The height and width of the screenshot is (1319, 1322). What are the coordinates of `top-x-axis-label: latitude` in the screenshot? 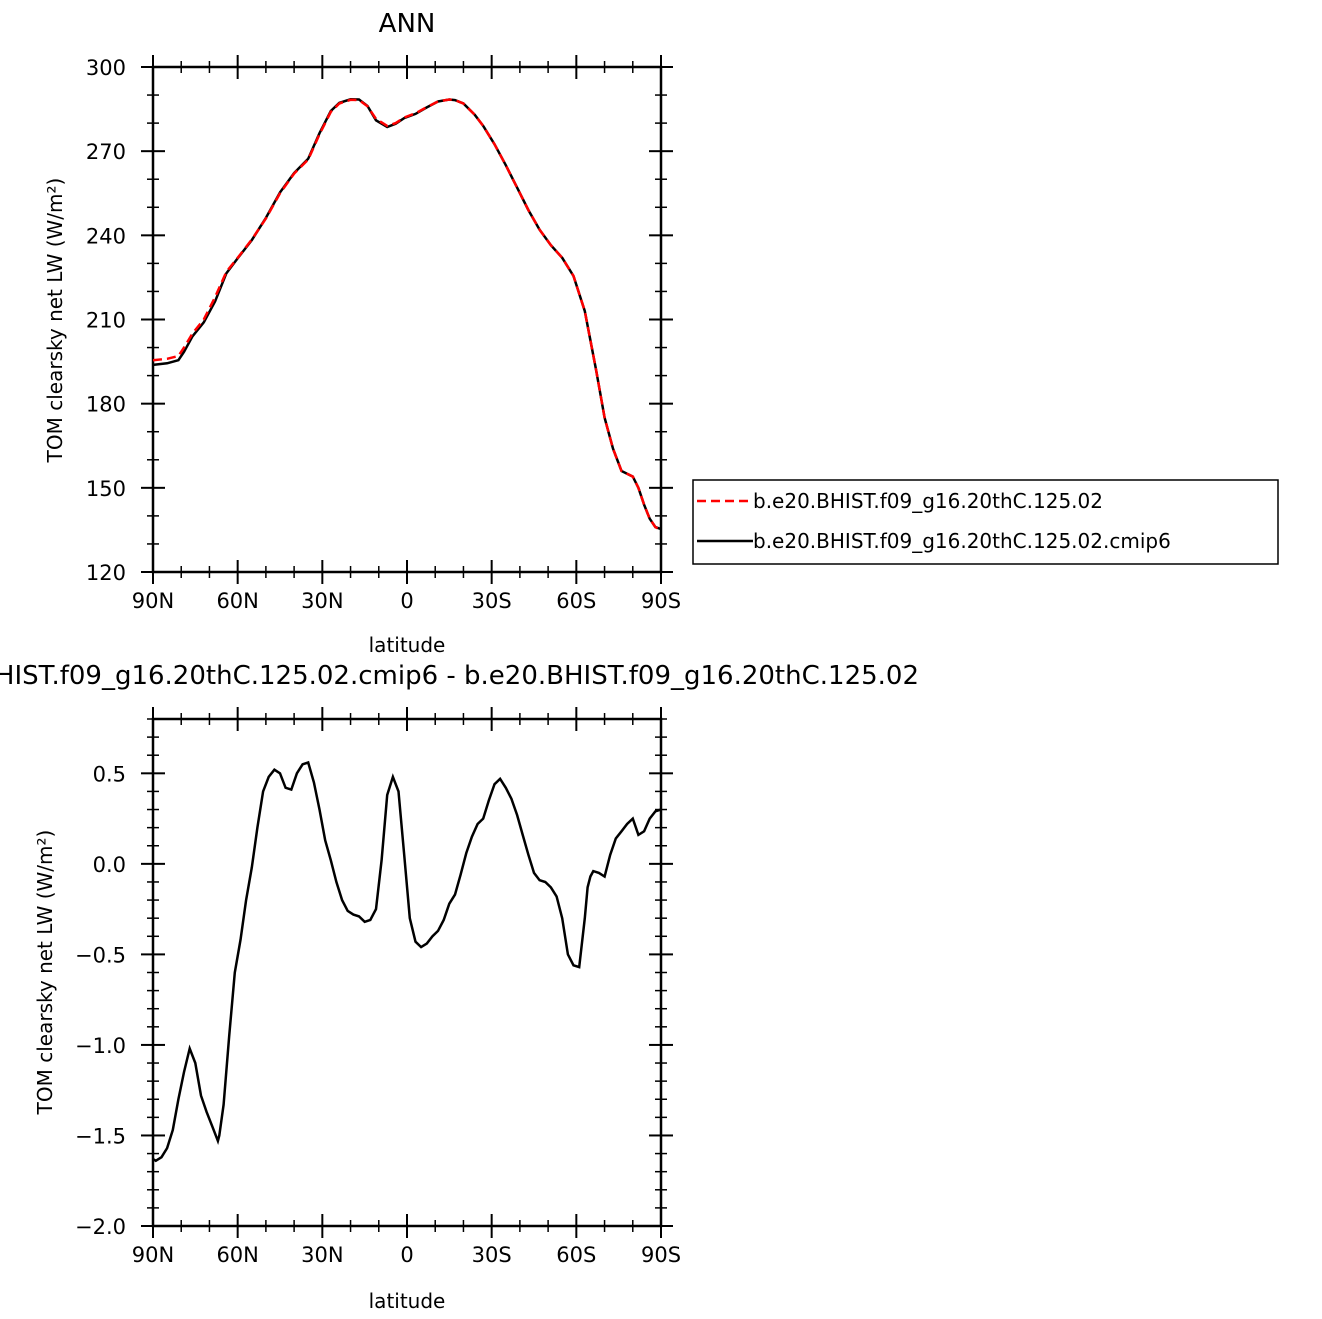 It's located at (407, 645).